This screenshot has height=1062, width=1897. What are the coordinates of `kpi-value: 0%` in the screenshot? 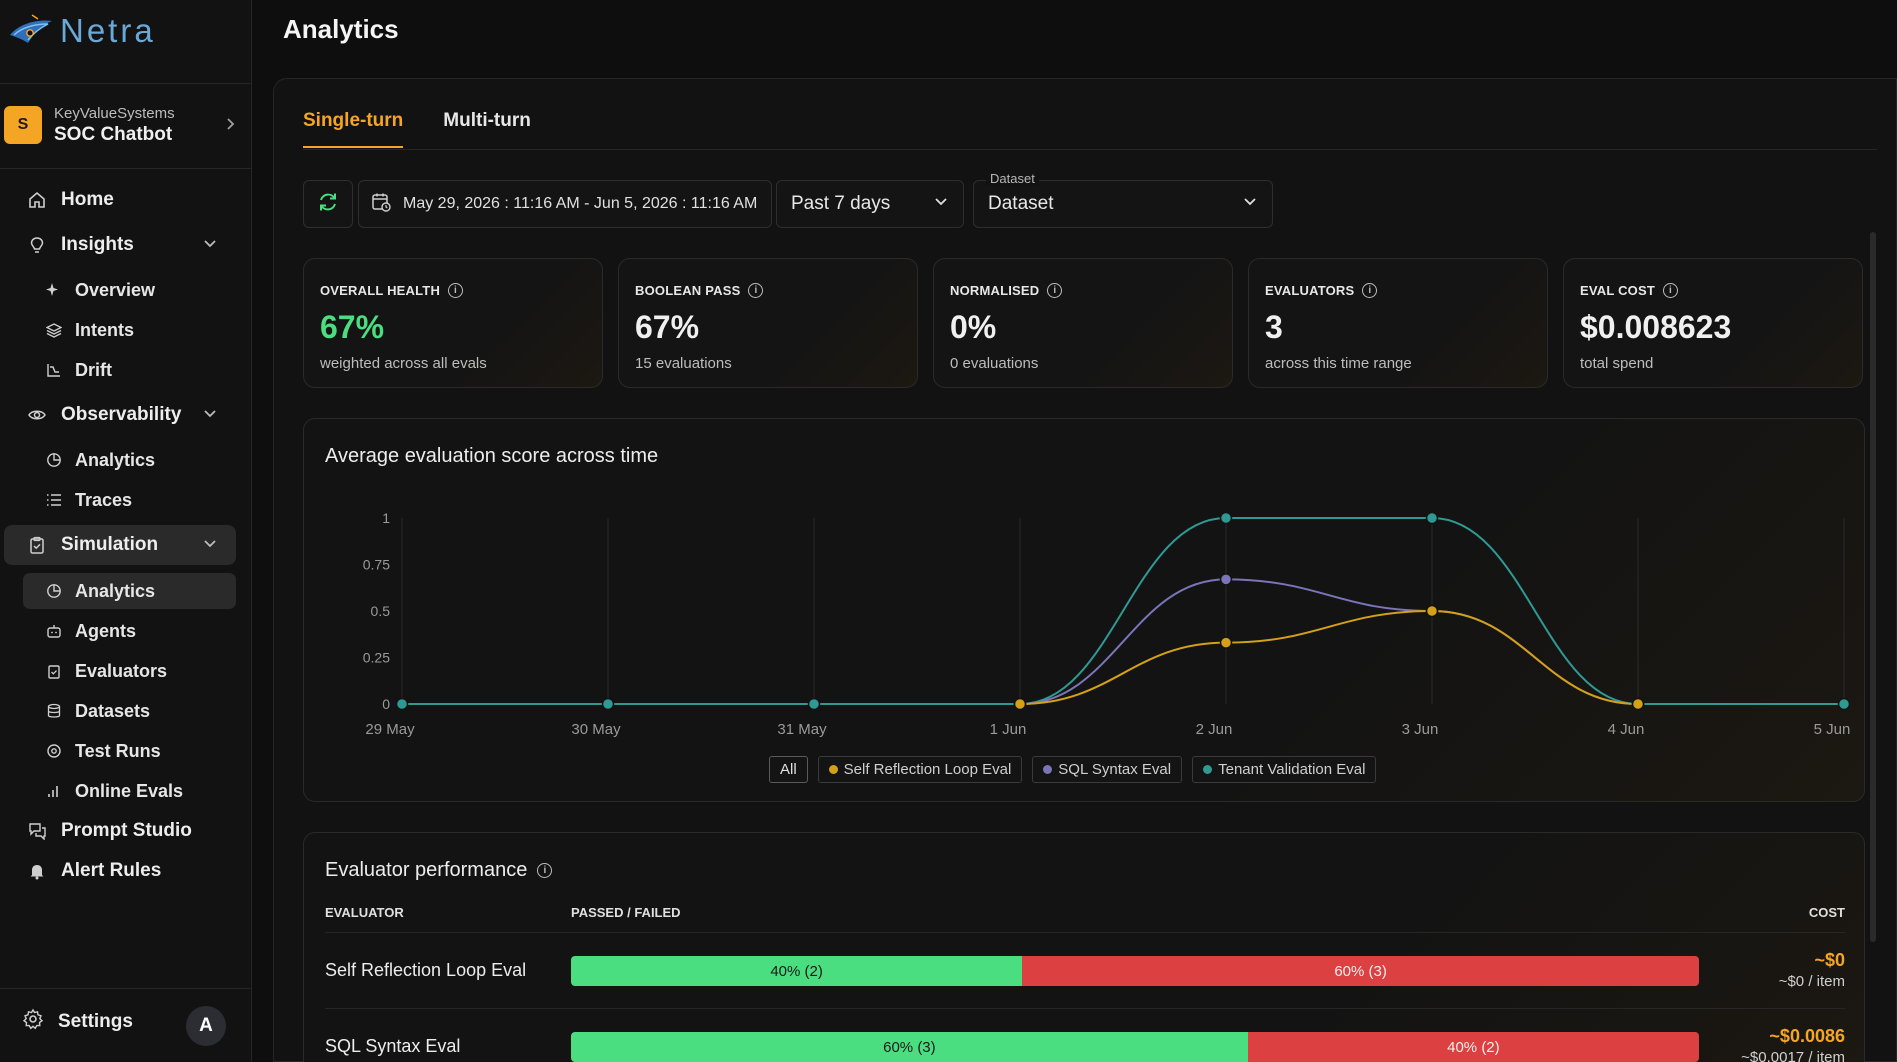 It's located at (973, 327).